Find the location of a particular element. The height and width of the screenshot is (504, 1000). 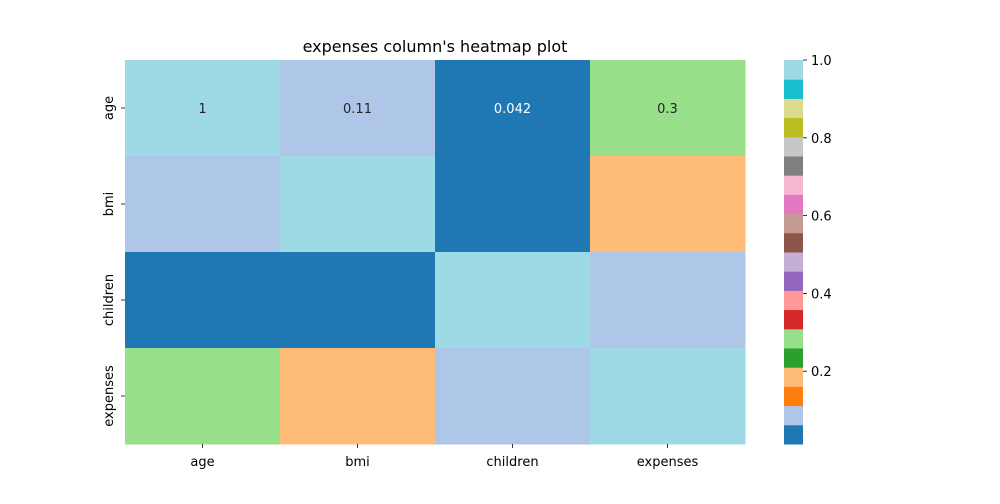

heatmap-cell-bmi-bmi is located at coordinates (358, 204).